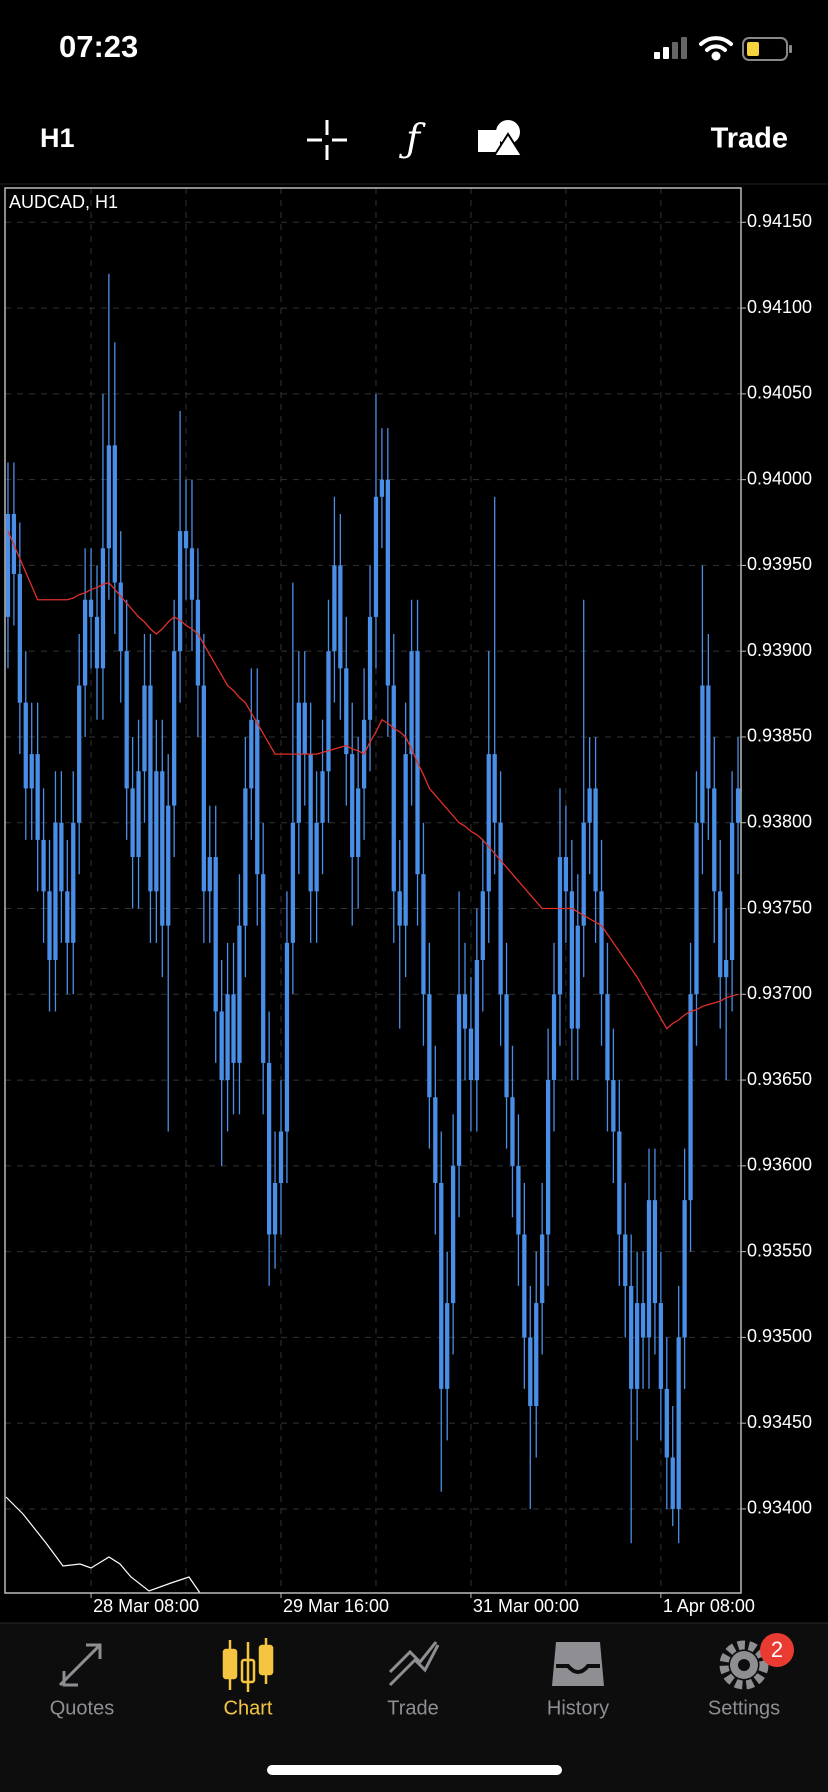 The width and height of the screenshot is (828, 1792). Describe the element at coordinates (749, 139) in the screenshot. I see `trade-button: Trade` at that location.